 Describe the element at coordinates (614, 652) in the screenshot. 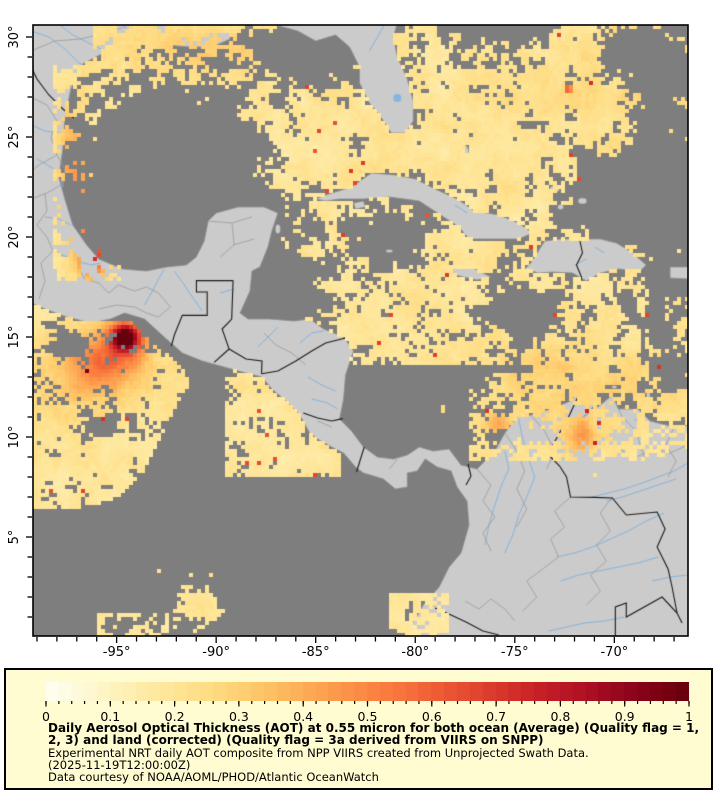

I see `lon-tick-label: -70°` at that location.